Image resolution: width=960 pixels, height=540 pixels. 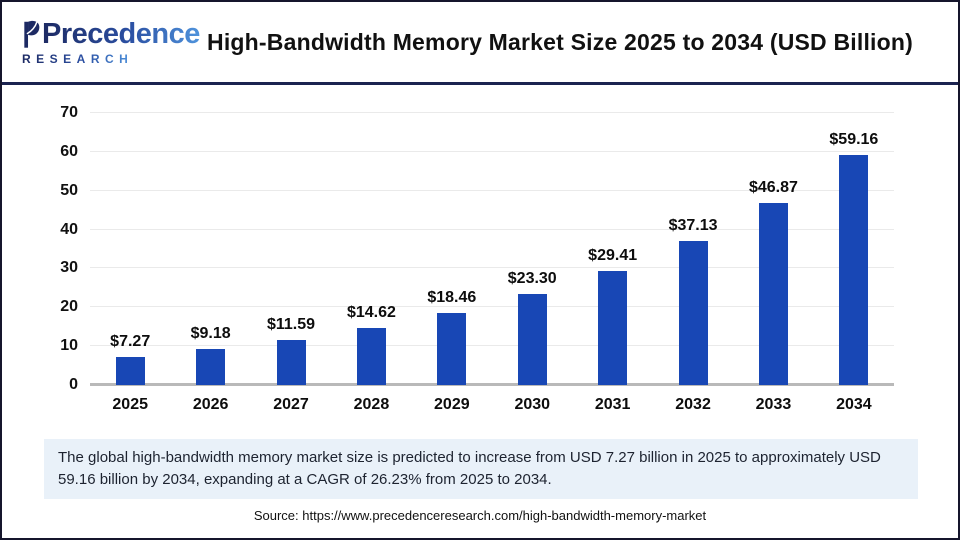 I want to click on bar-2034, so click(x=854, y=270).